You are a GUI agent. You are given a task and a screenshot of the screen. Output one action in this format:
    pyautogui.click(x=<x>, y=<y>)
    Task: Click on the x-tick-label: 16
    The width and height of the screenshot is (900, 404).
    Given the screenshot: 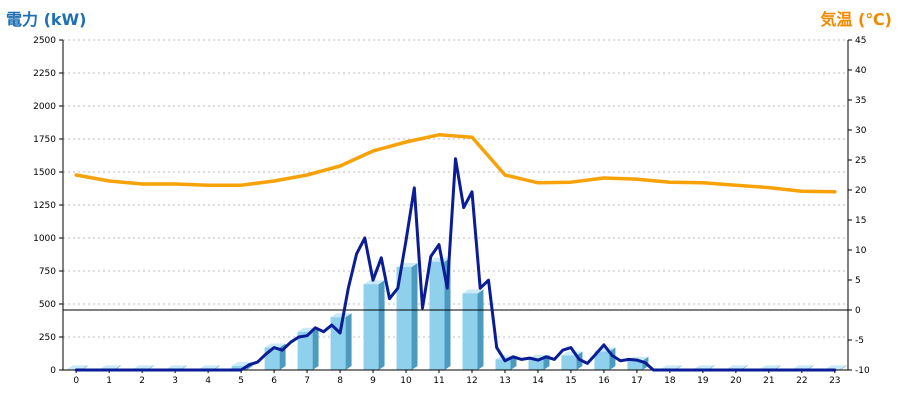 What is the action you would take?
    pyautogui.click(x=604, y=381)
    